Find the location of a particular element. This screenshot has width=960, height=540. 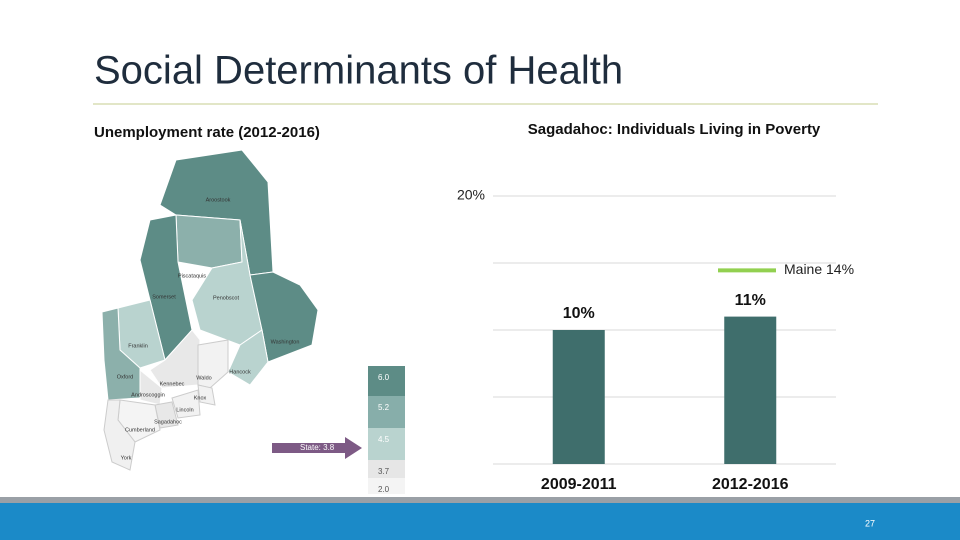

value-label: 11% is located at coordinates (750, 300).